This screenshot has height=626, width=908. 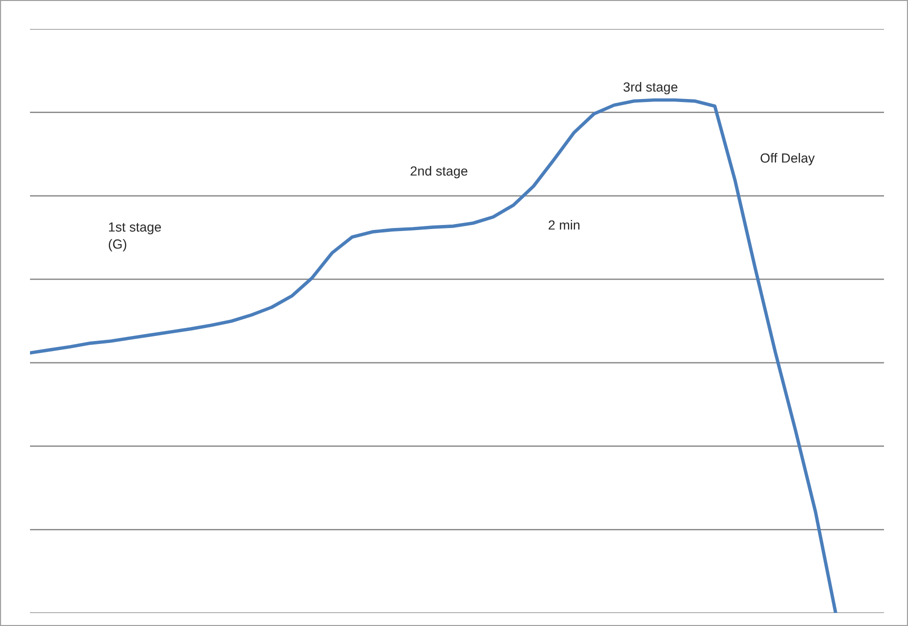 I want to click on annotation: 1st stage (G), so click(x=134, y=237).